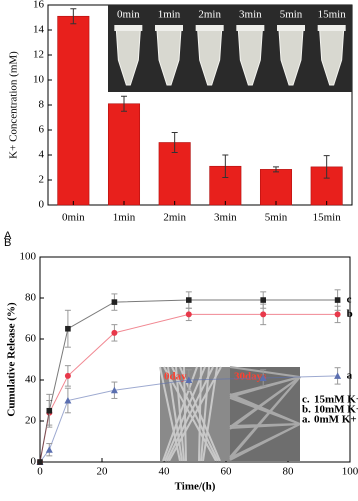 This screenshot has height=501, width=358. I want to click on x-tick-label: 3min, so click(225, 218).